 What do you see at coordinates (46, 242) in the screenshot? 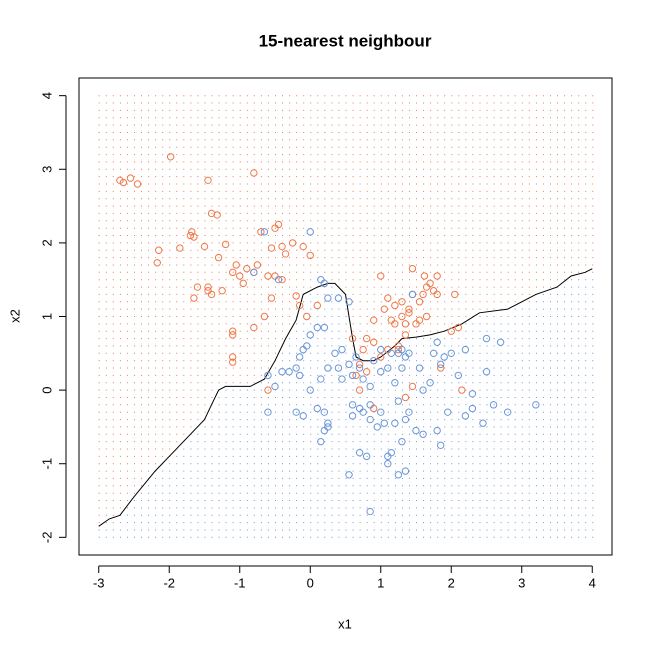
I see `y-tick-label: 2` at bounding box center [46, 242].